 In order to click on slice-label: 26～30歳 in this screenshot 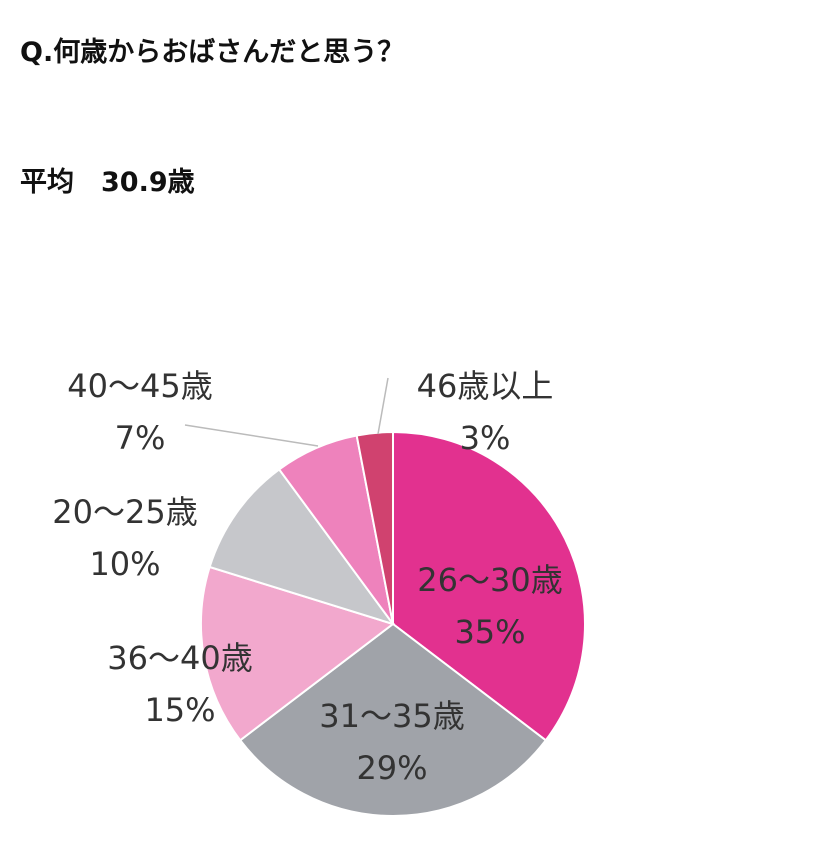, I will do `click(489, 580)`.